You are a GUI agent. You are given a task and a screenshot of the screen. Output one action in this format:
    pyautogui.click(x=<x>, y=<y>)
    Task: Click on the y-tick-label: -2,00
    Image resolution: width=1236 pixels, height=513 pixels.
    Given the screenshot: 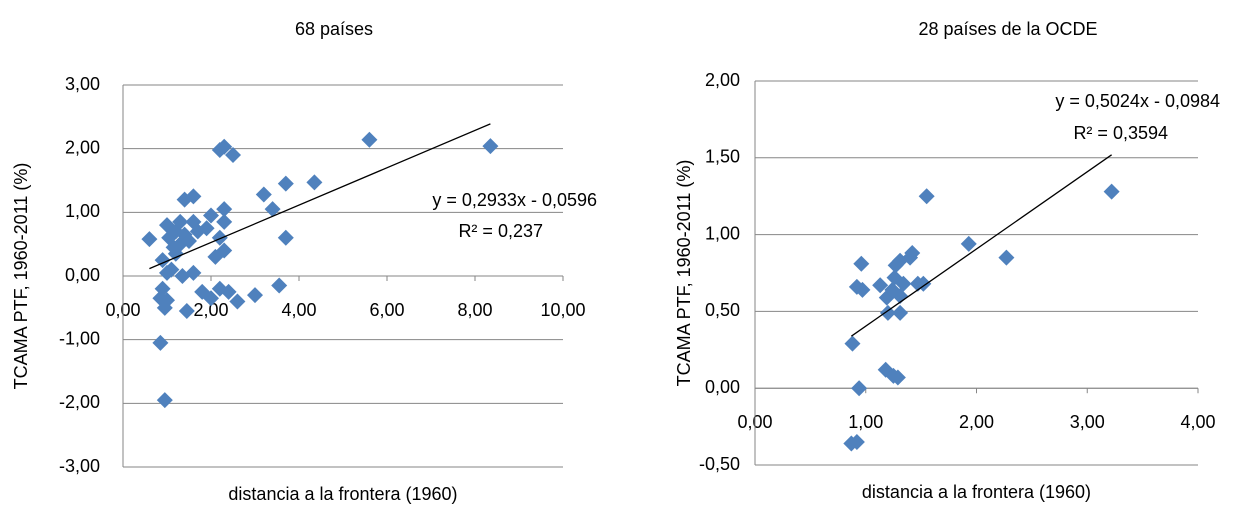 What is the action you would take?
    pyautogui.click(x=79, y=402)
    